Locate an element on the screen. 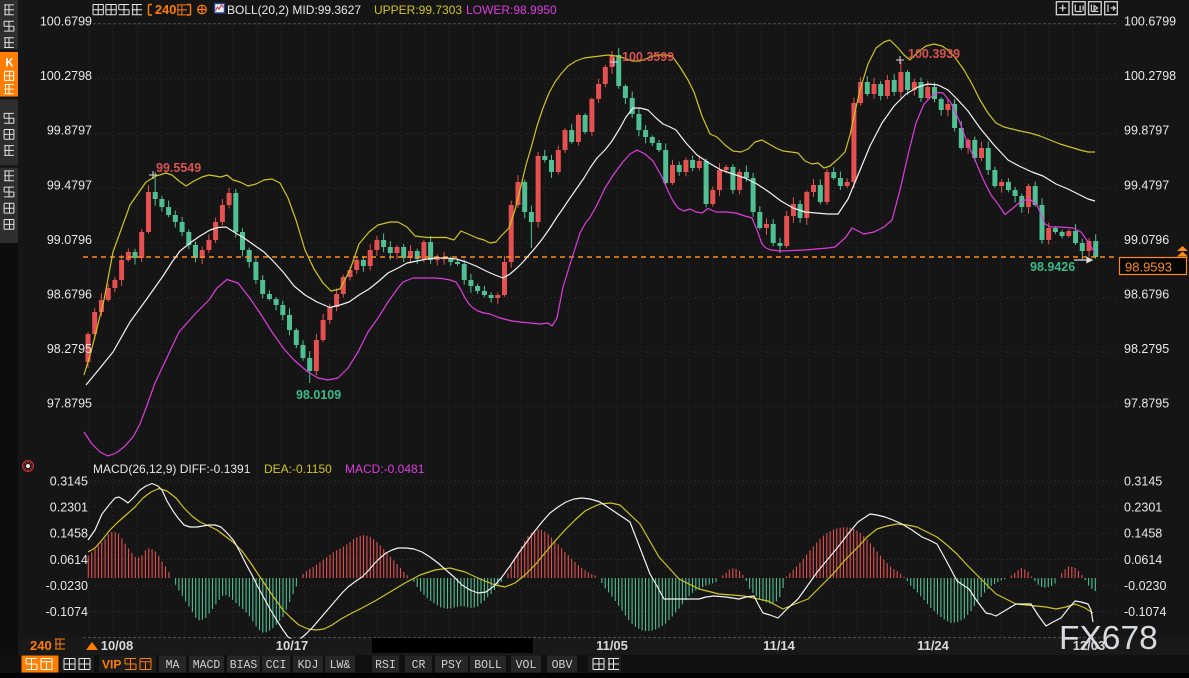 This screenshot has height=678, width=1189. svg-text: K is located at coordinates (9, 64).